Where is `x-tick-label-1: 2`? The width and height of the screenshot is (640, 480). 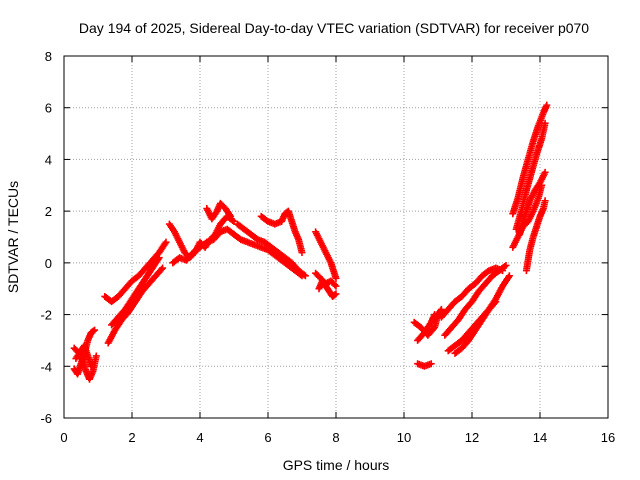 x-tick-label-1: 2 is located at coordinates (131, 437).